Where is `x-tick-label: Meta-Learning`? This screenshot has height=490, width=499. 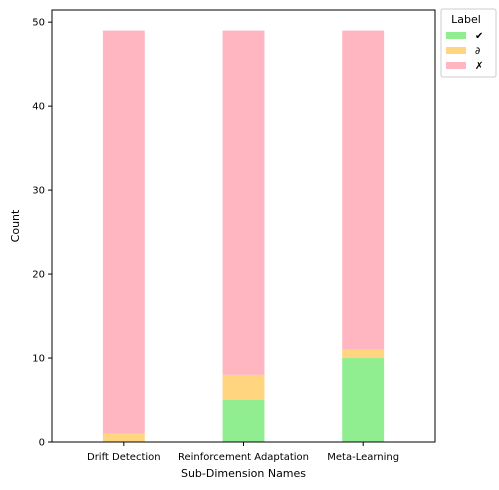 x-tick-label: Meta-Learning is located at coordinates (363, 457).